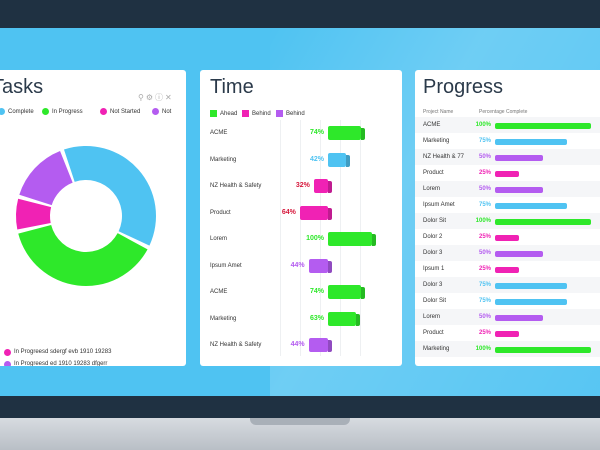 The width and height of the screenshot is (600, 450). Describe the element at coordinates (483, 349) in the screenshot. I see `progress-row-percent: 100%` at that location.